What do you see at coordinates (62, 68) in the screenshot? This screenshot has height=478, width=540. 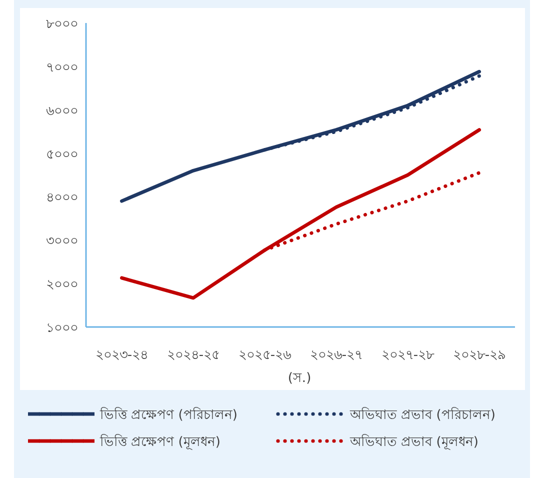 I see `y-tick-label: ৭০০০` at bounding box center [62, 68].